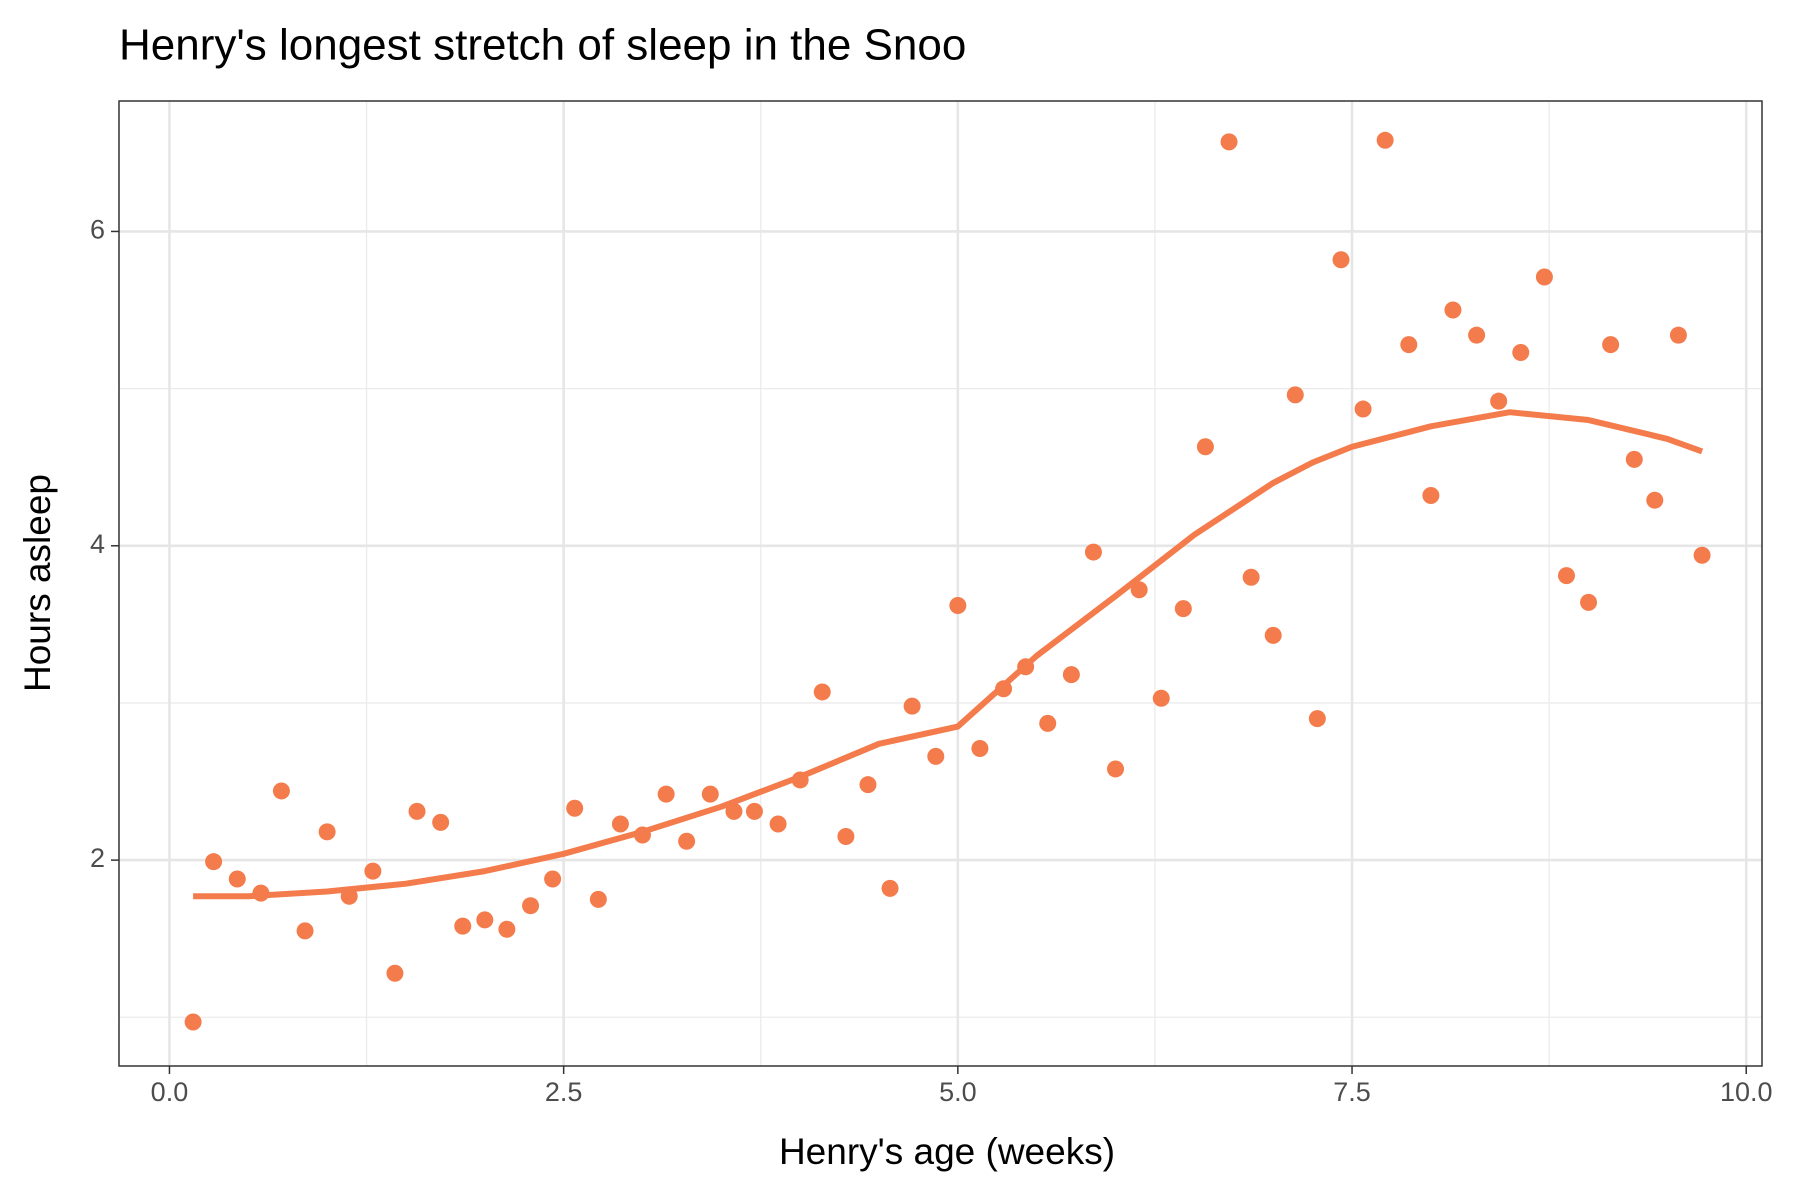 The width and height of the screenshot is (1800, 1200). I want to click on y-tick-label: 6, so click(97, 230).